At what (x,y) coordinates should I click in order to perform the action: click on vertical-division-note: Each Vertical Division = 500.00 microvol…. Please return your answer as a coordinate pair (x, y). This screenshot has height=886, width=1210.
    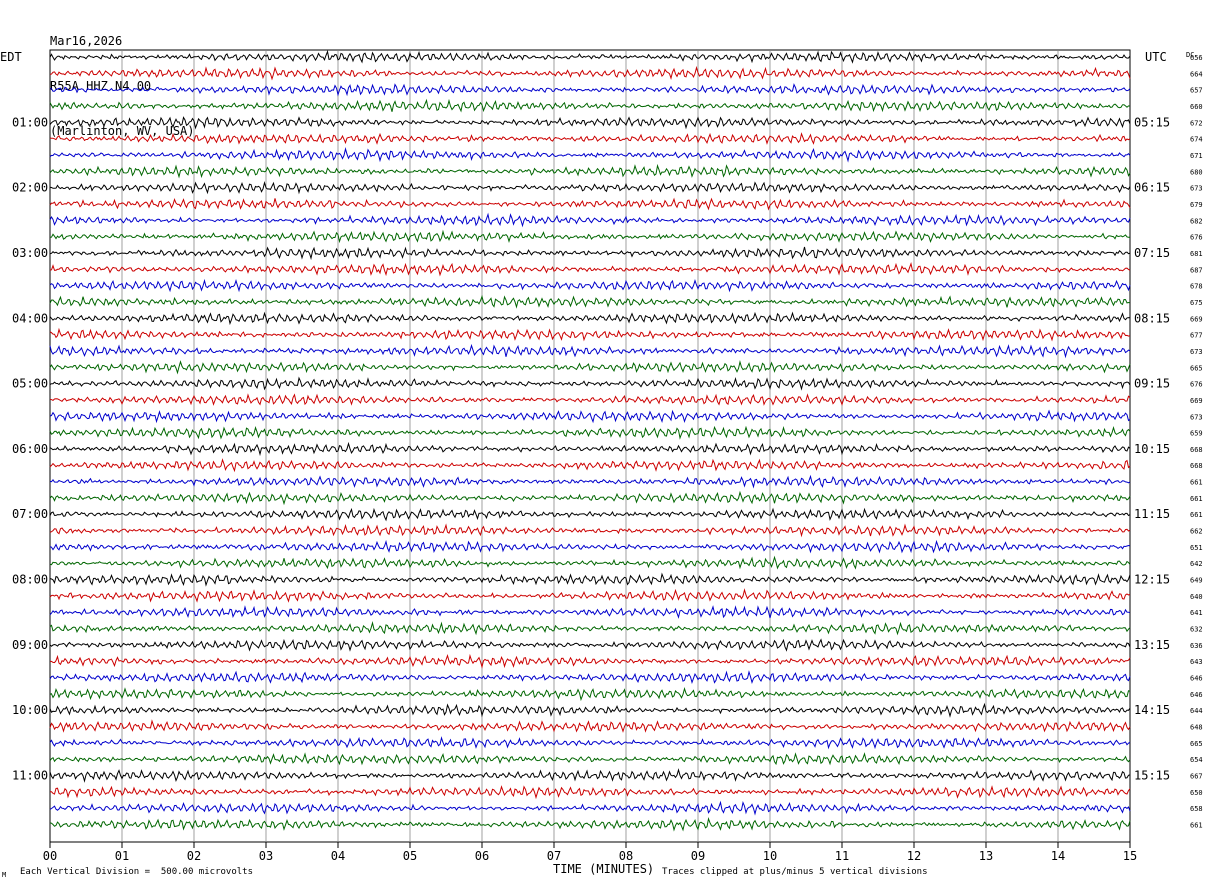
    Looking at the image, I should click on (136, 872).